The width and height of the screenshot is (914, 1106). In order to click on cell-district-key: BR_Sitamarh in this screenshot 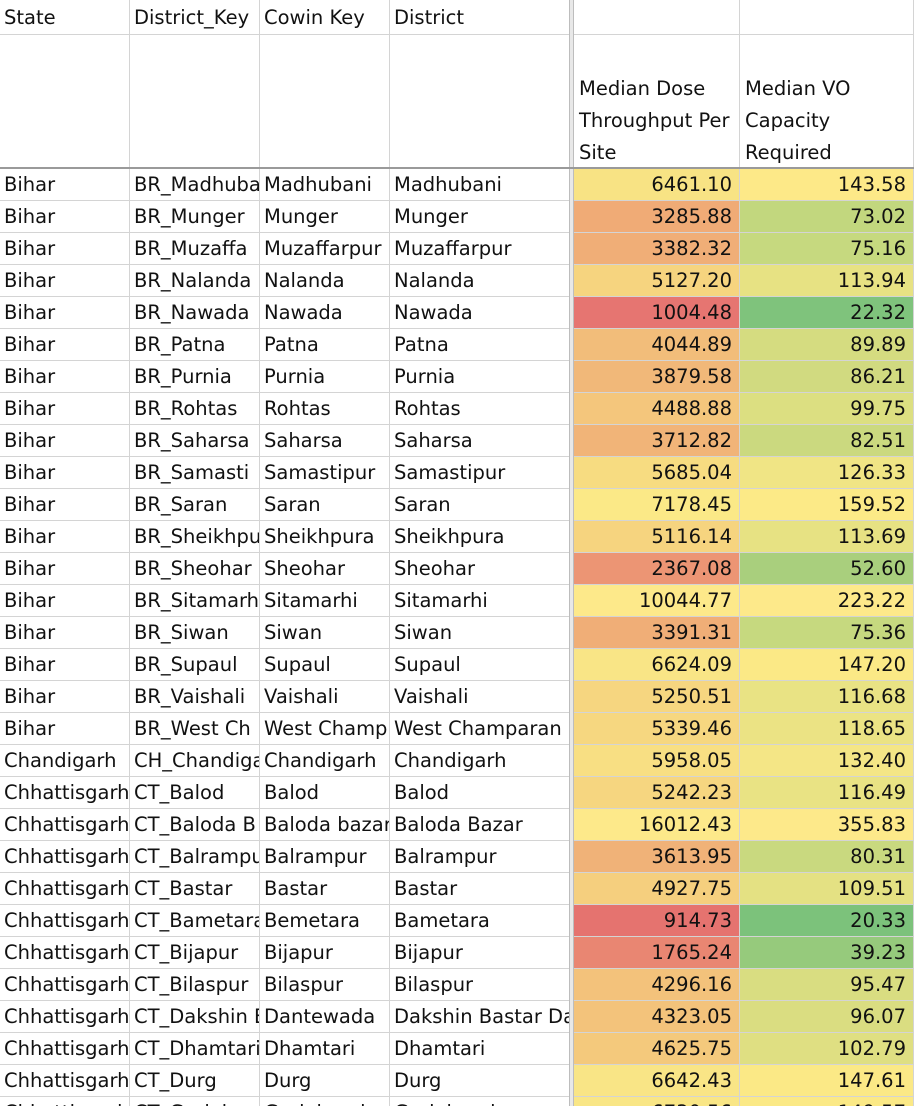, I will do `click(195, 601)`.